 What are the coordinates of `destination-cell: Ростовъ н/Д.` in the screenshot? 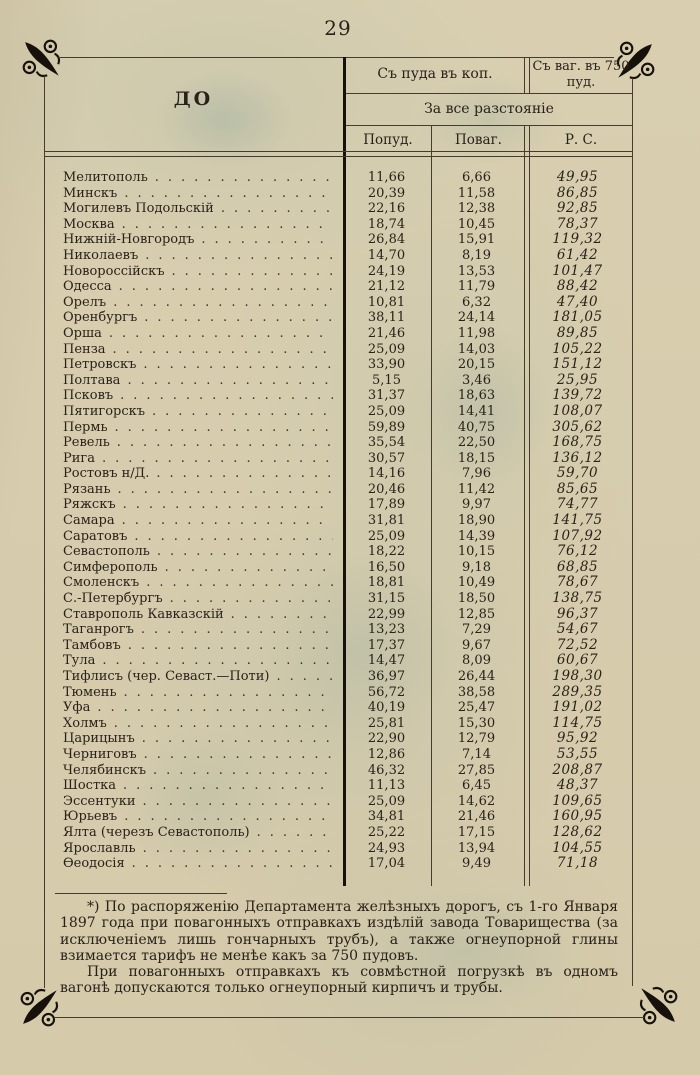 It's located at (193, 474).